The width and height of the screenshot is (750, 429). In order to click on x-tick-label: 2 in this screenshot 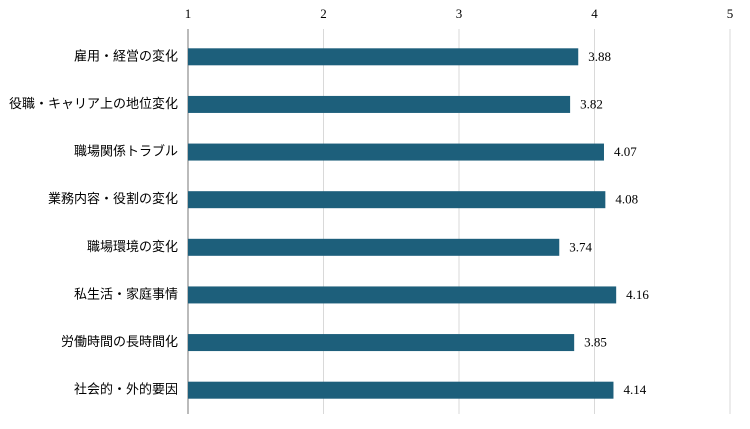, I will do `click(323, 13)`.